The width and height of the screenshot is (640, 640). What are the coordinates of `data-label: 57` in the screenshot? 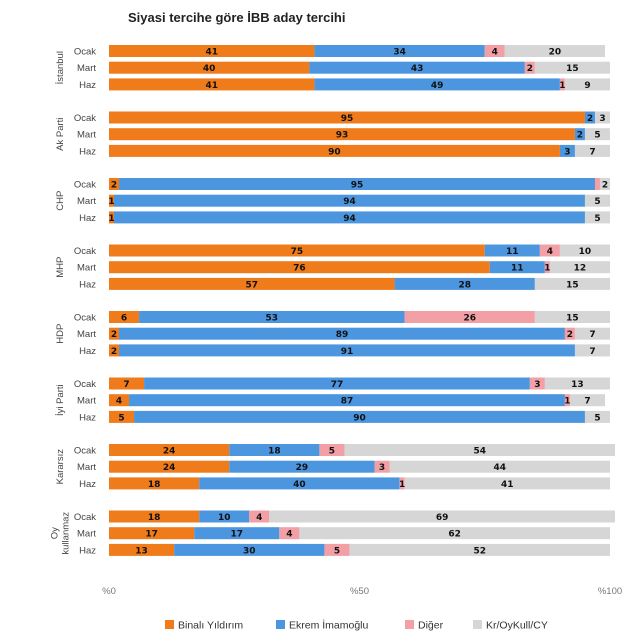 It's located at (252, 285).